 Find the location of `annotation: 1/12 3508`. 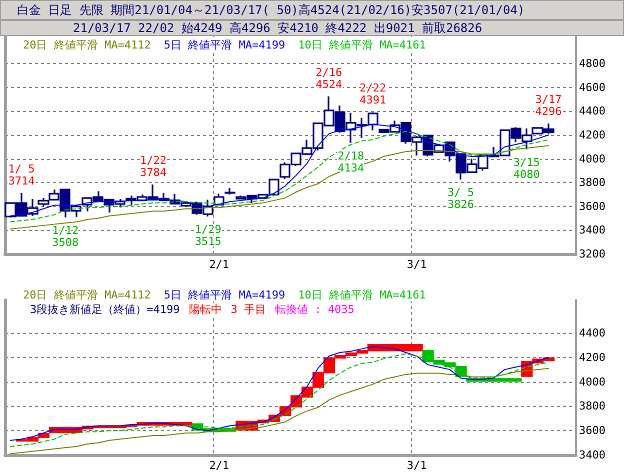

annotation: 1/12 3508 is located at coordinates (65, 236).